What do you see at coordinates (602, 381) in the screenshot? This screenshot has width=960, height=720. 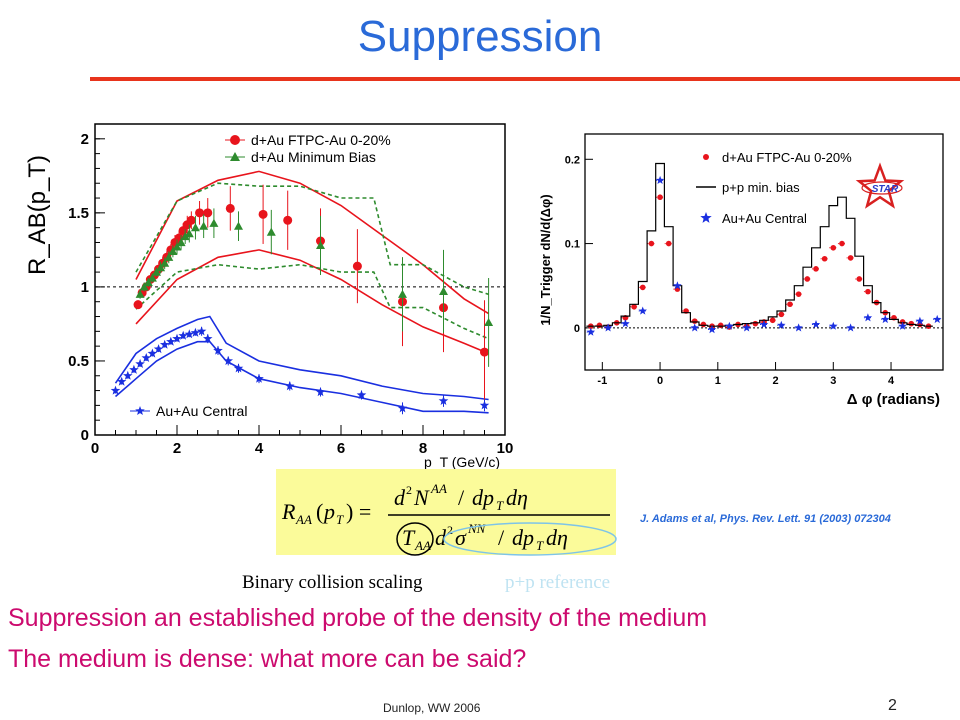 I see `x-tick-label: -1` at bounding box center [602, 381].